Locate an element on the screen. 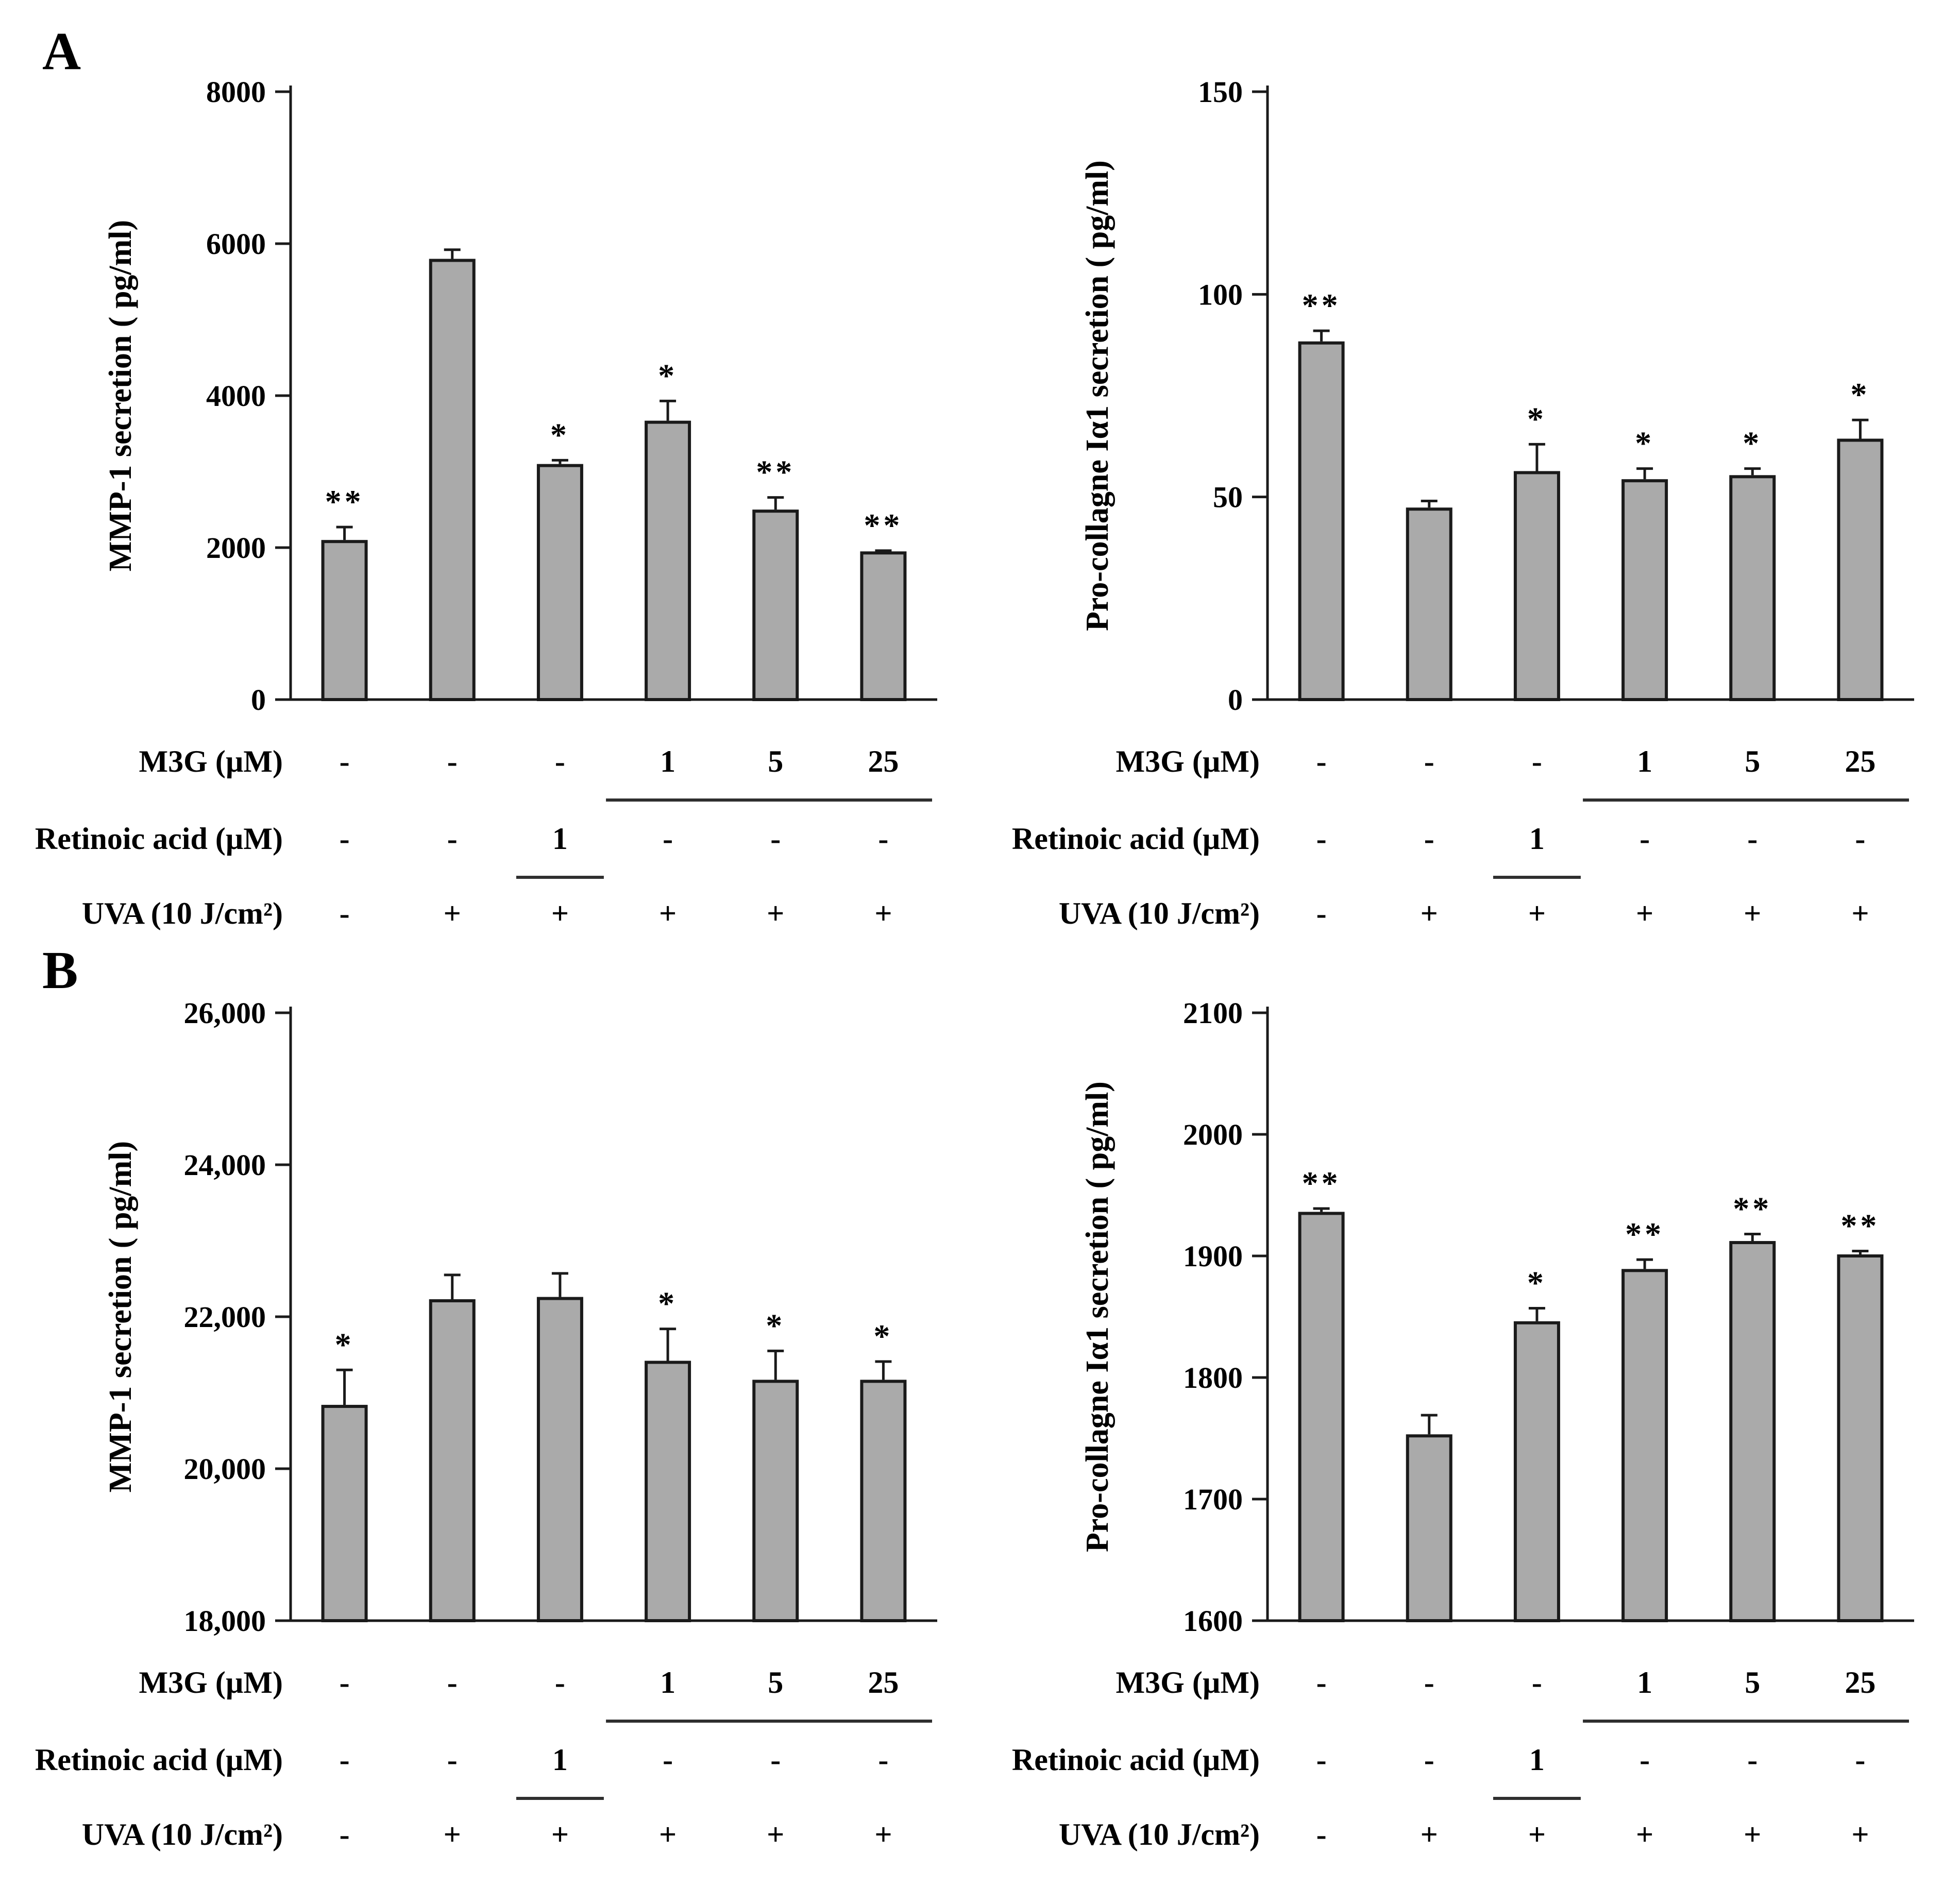 This screenshot has height=1887, width=1960. y-tick-label: 6000 is located at coordinates (236, 244).